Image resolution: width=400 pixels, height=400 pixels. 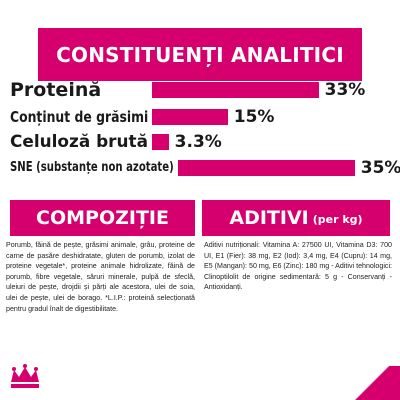 What do you see at coordinates (79, 142) in the screenshot?
I see `bar-label: Celuloză brută` at bounding box center [79, 142].